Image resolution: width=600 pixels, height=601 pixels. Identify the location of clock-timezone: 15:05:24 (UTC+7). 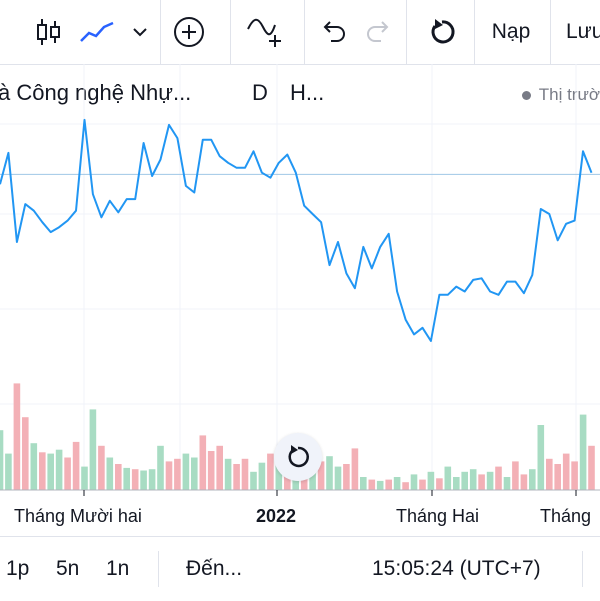
(456, 568).